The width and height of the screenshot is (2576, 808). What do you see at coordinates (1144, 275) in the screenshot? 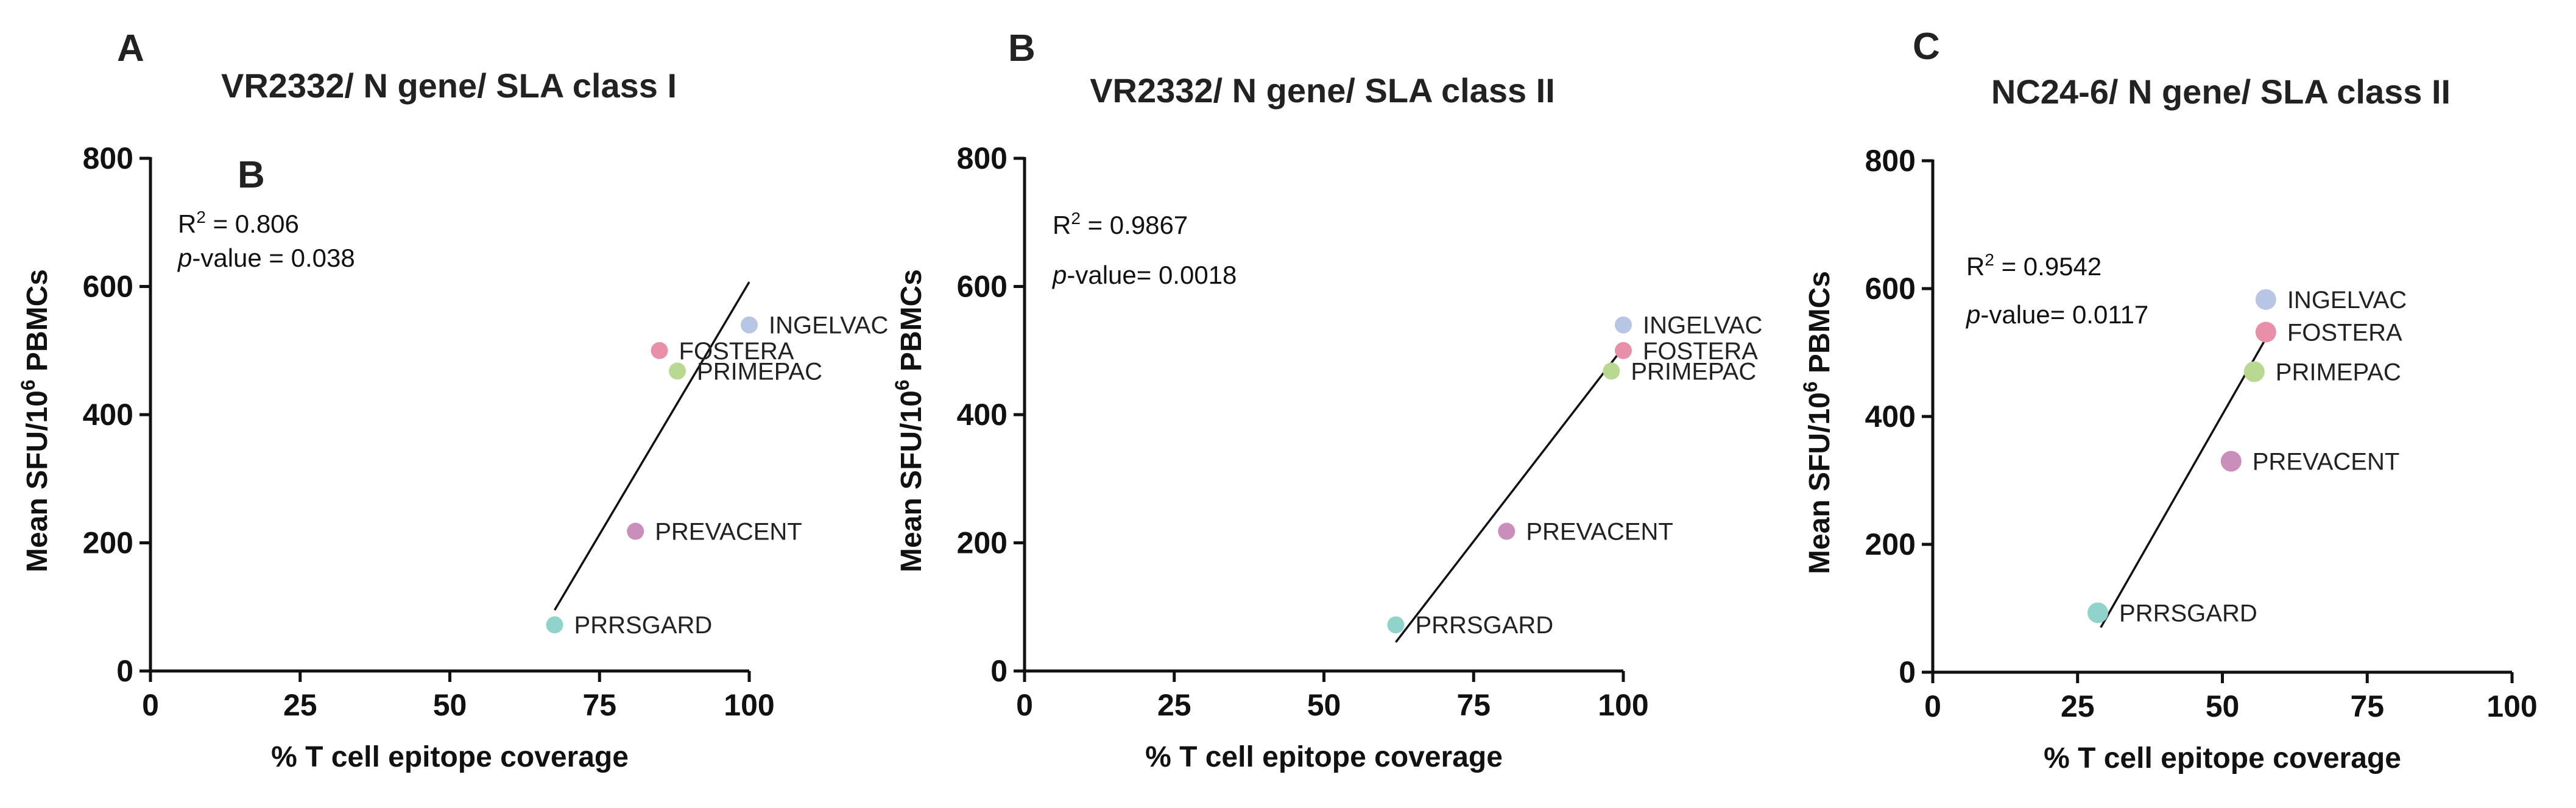
I see `p-value-annotation: p-value= 0.0018` at bounding box center [1144, 275].